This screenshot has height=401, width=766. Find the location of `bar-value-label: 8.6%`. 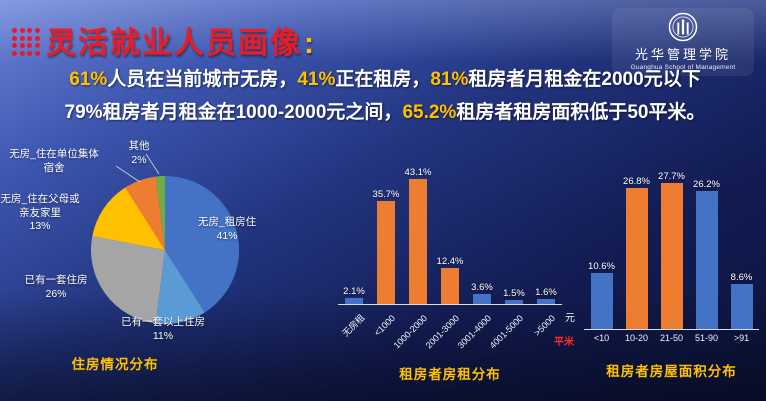

bar-value-label: 8.6% is located at coordinates (741, 277).